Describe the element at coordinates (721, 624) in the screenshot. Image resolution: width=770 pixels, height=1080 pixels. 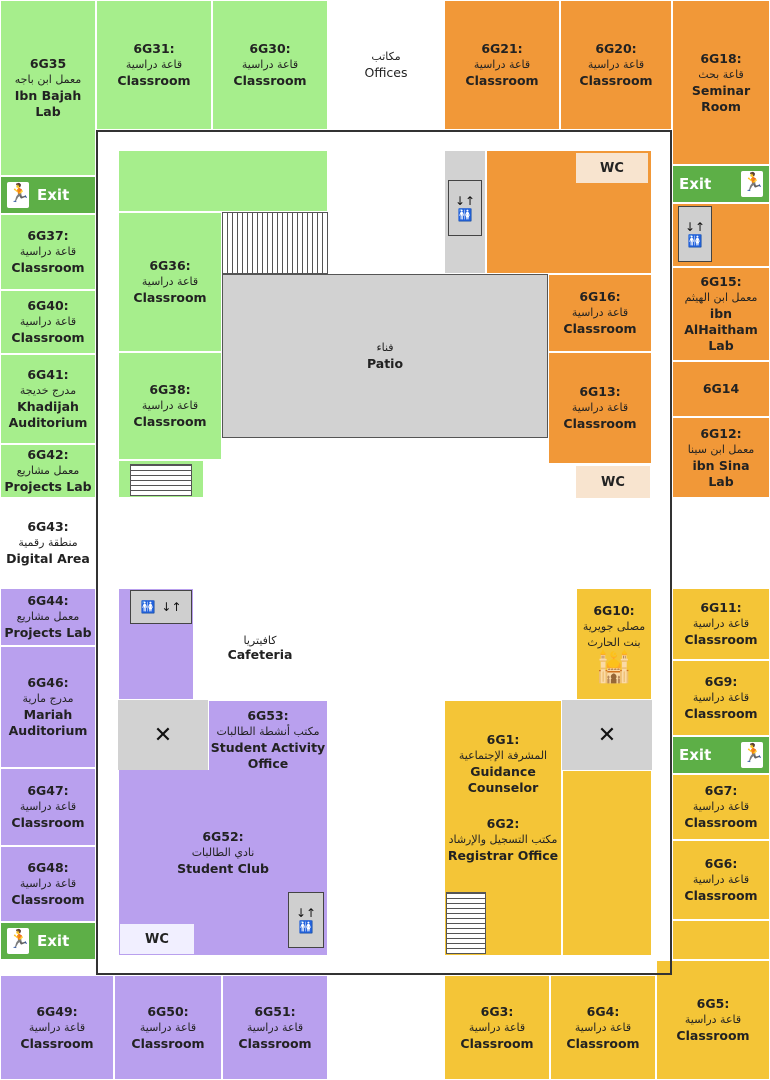
I see `room-6g11: 6G11: قاعة دراسية Classroom` at that location.